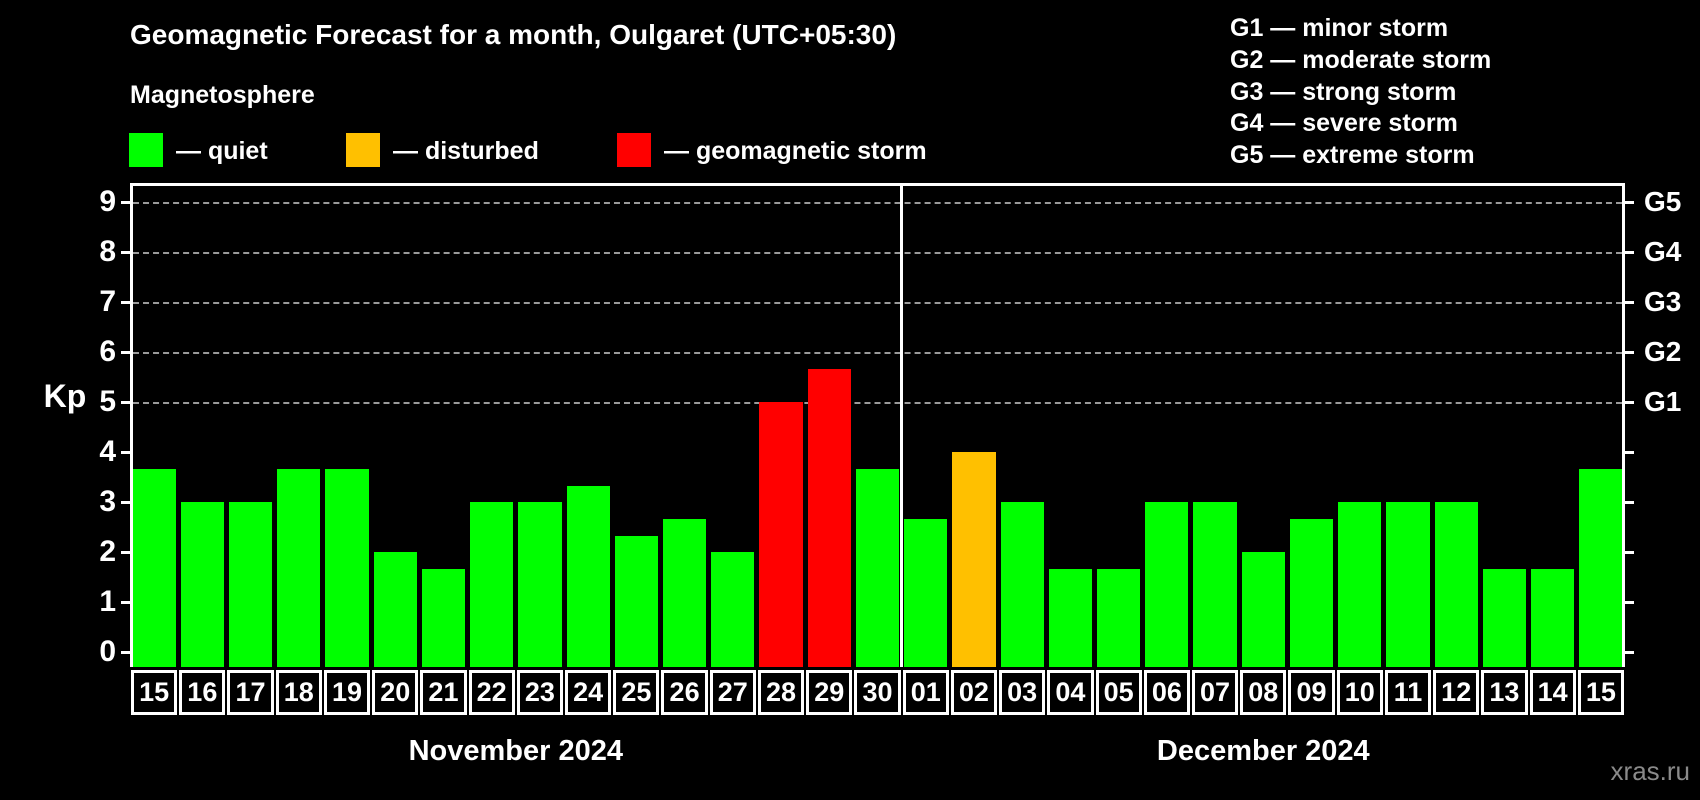  Describe the element at coordinates (395, 692) in the screenshot. I see `date-cell-20: 20` at that location.